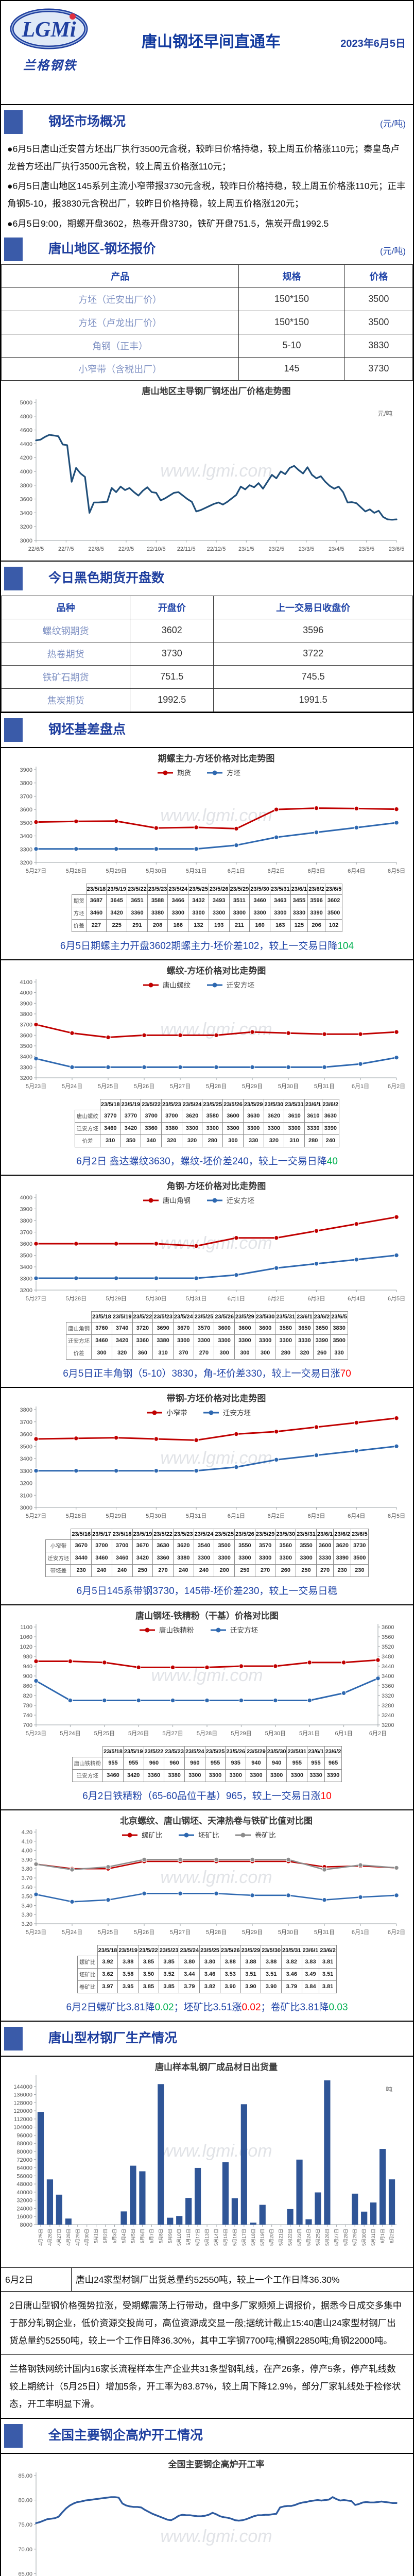 The image size is (414, 2576). Describe the element at coordinates (207, 1591) in the screenshot. I see `caption-segment: 6月5日145系带钢3730，145带-坯价差230，较上一交易日稳` at that location.